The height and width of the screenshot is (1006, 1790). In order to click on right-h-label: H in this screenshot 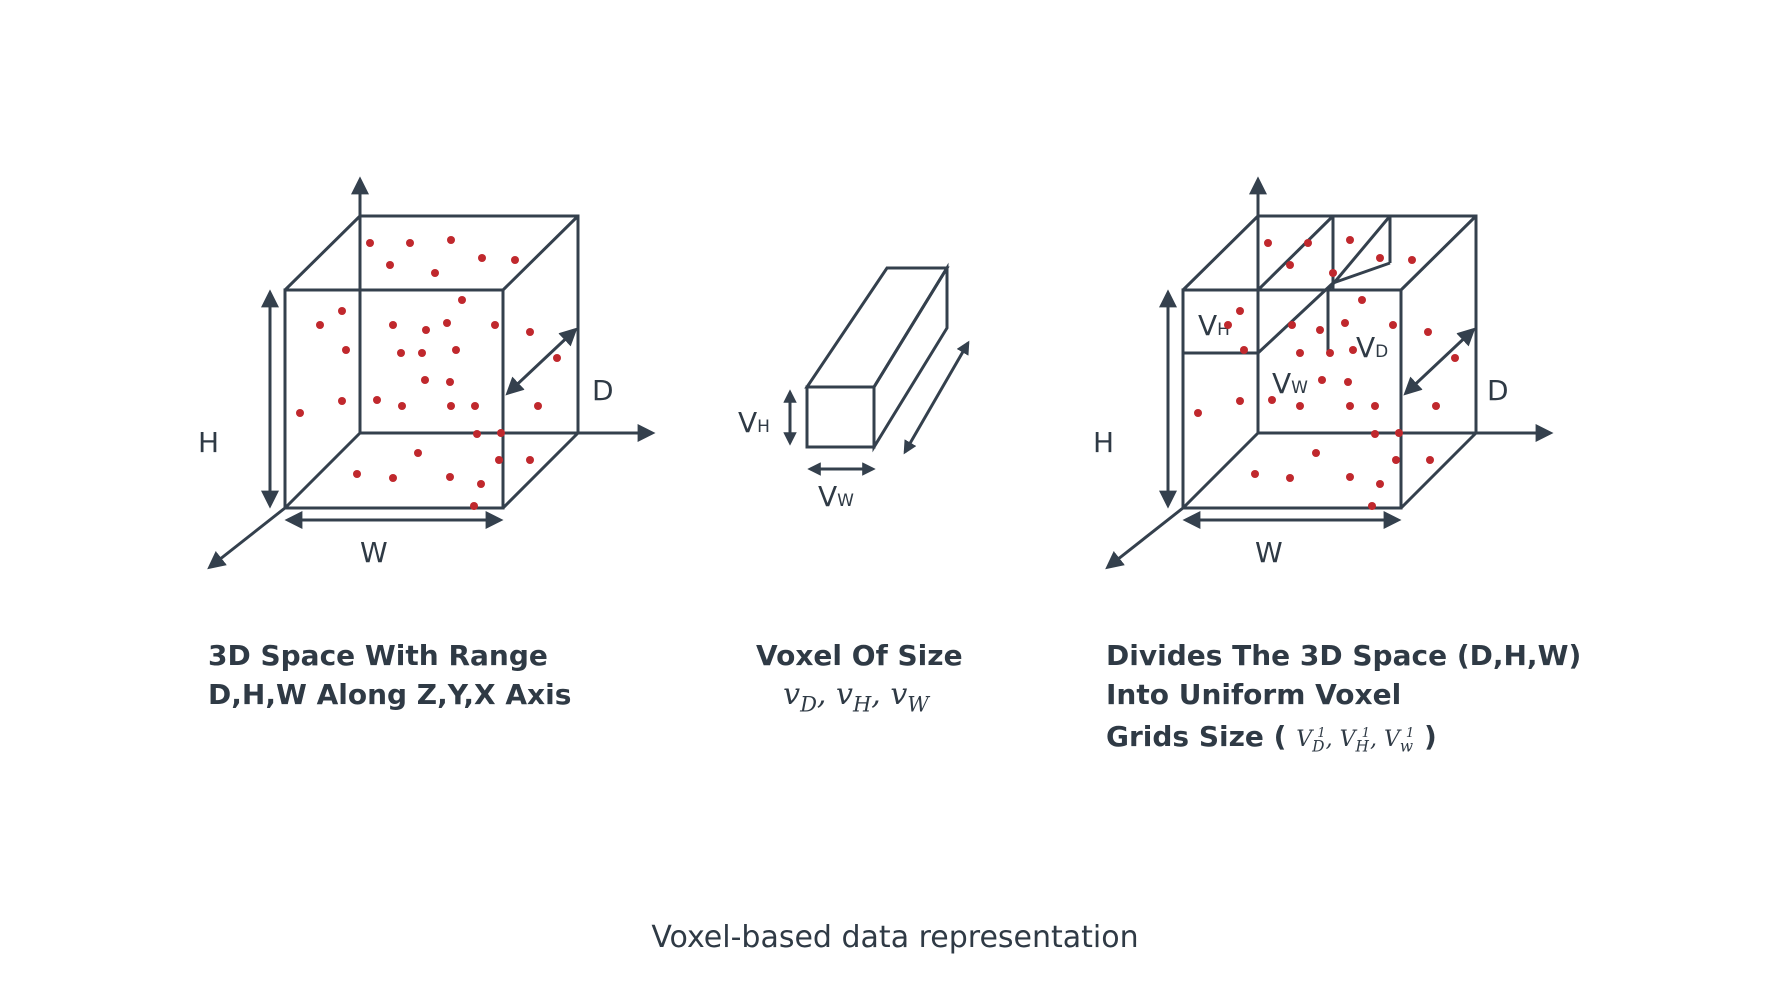, I will do `click(1103, 442)`.